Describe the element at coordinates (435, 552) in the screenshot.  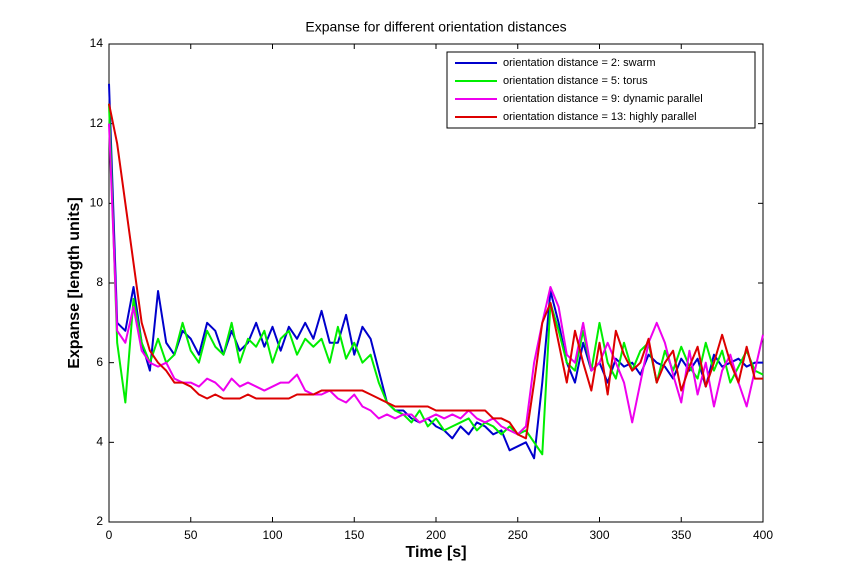
I see `x-axis-label: Time [s]` at that location.